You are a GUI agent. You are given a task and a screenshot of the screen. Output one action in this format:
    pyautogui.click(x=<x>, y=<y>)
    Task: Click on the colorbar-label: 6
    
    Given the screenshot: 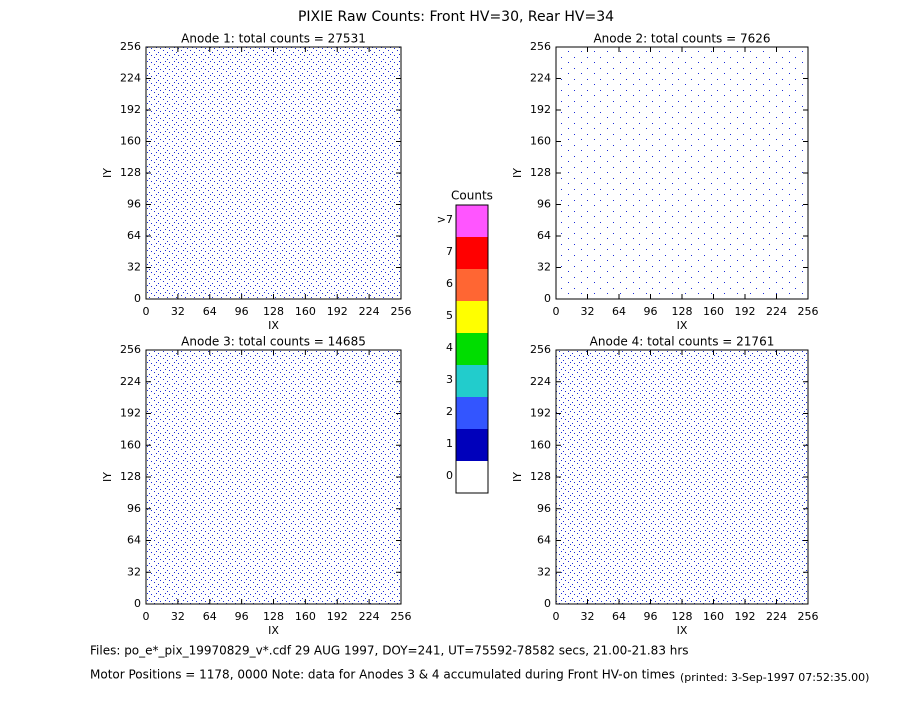 What is the action you would take?
    pyautogui.click(x=449, y=283)
    